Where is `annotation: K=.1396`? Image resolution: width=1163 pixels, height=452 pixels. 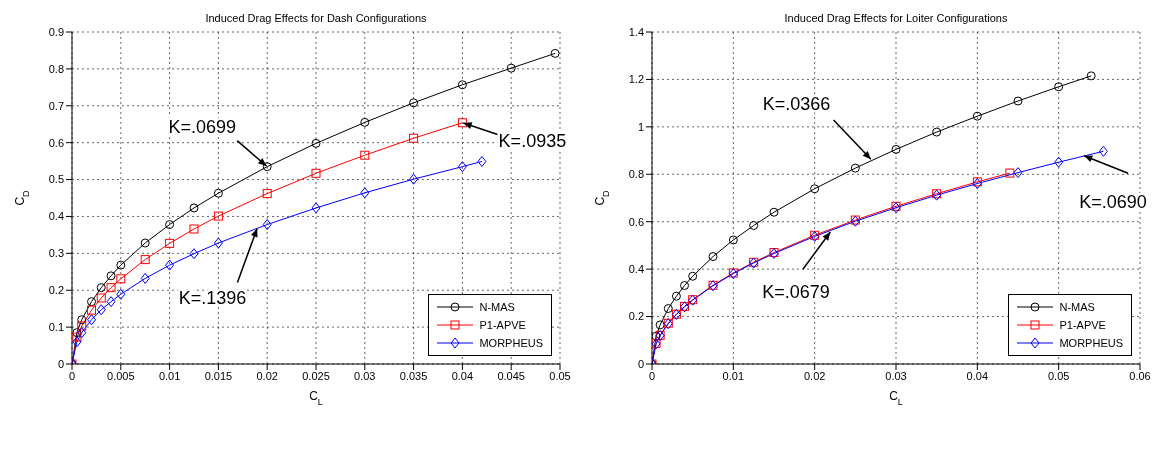
annotation: K=.1396 is located at coordinates (212, 298).